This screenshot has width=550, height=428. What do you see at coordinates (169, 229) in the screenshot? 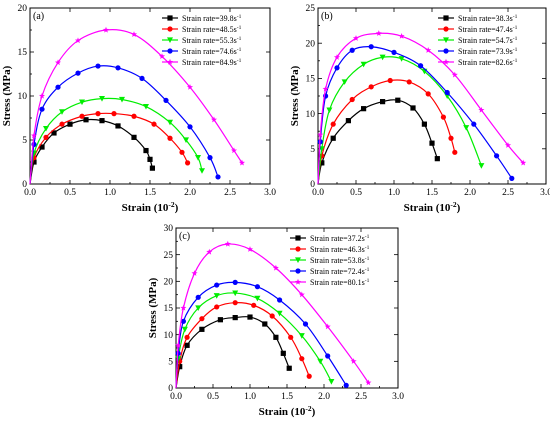
I see `y-tick-label: 30` at bounding box center [169, 229].